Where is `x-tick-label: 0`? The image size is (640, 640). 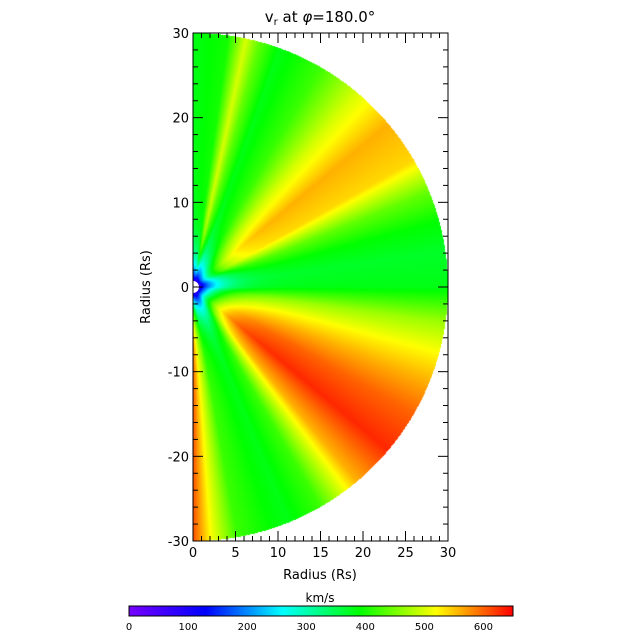 x-tick-label: 0 is located at coordinates (193, 553).